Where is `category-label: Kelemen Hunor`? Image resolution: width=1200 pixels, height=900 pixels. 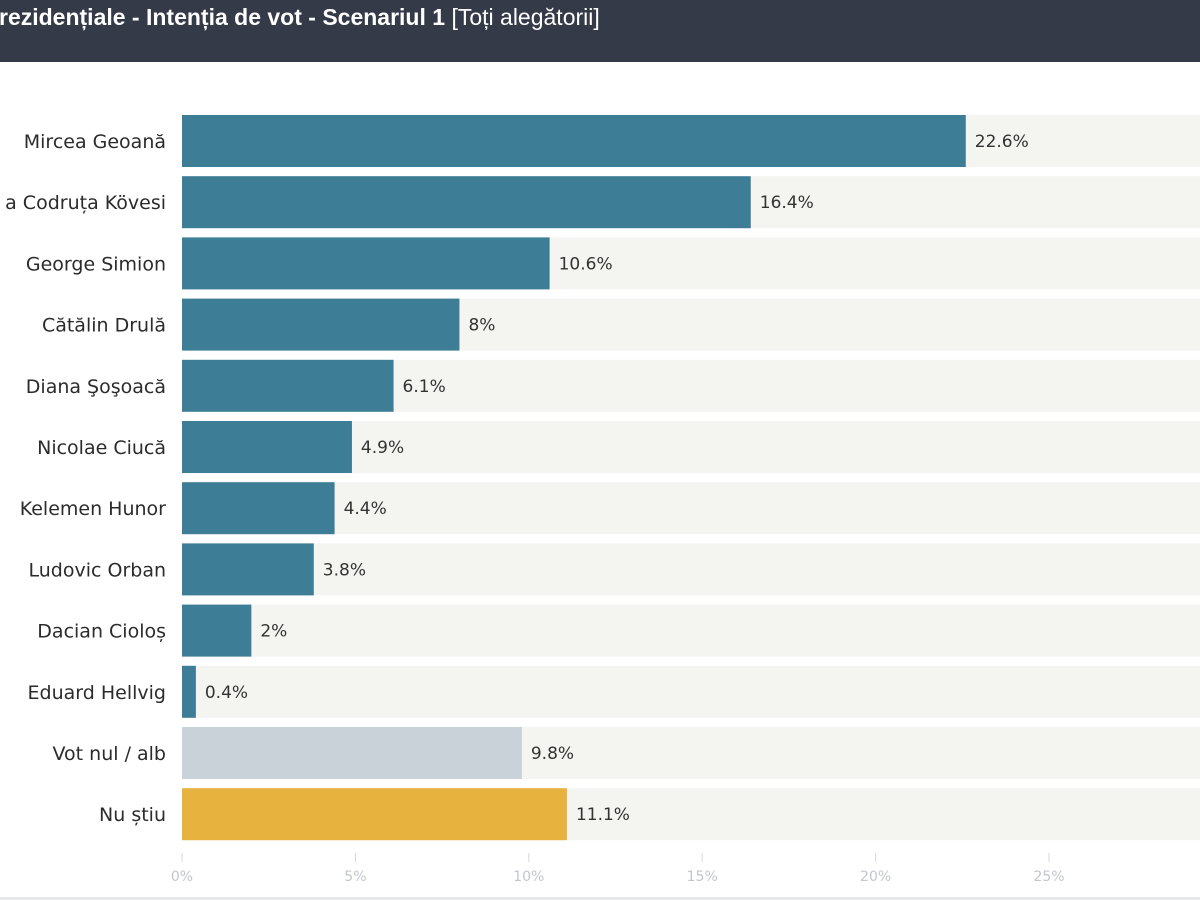
category-label: Kelemen Hunor is located at coordinates (93, 509).